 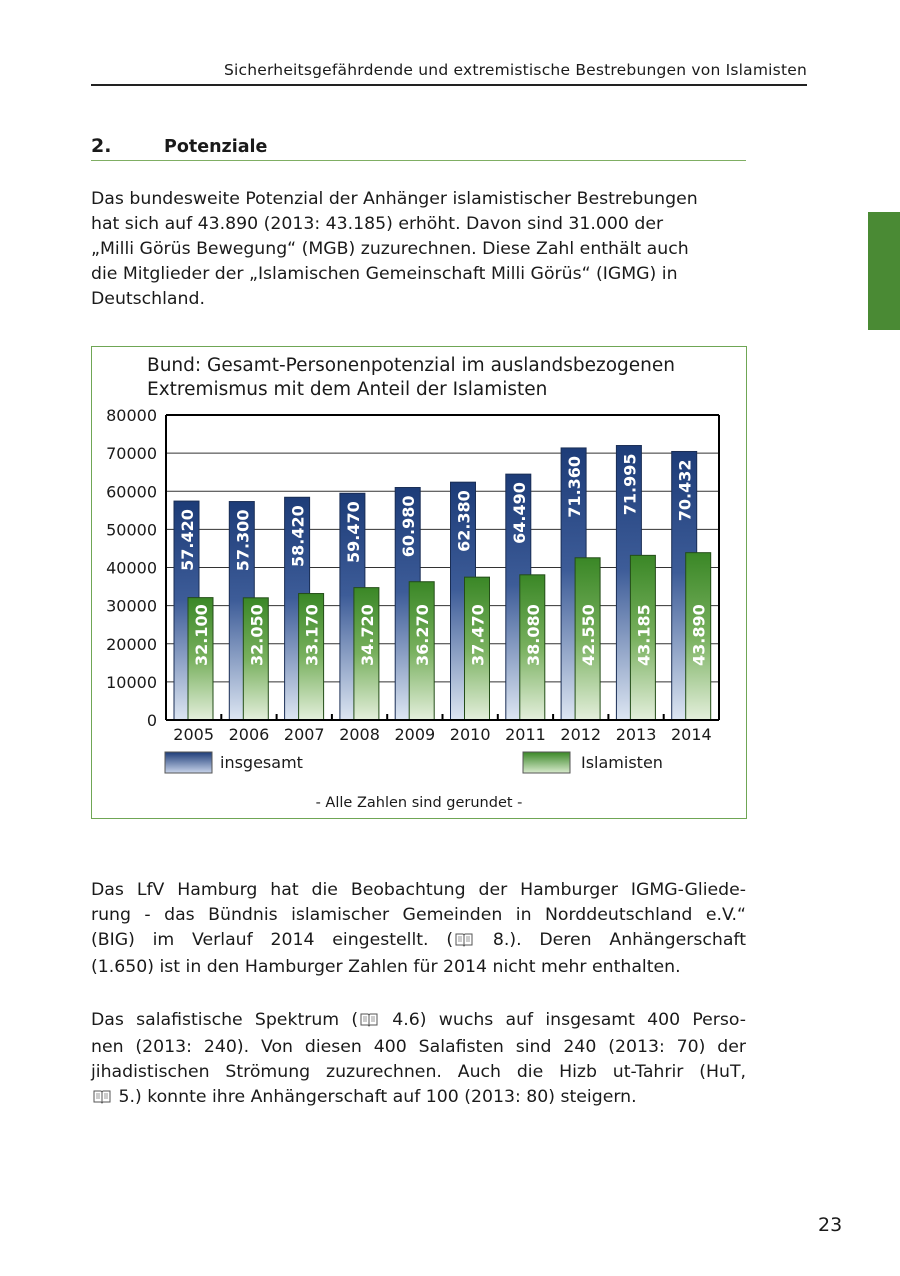 I want to click on section-rule, so click(x=418, y=160).